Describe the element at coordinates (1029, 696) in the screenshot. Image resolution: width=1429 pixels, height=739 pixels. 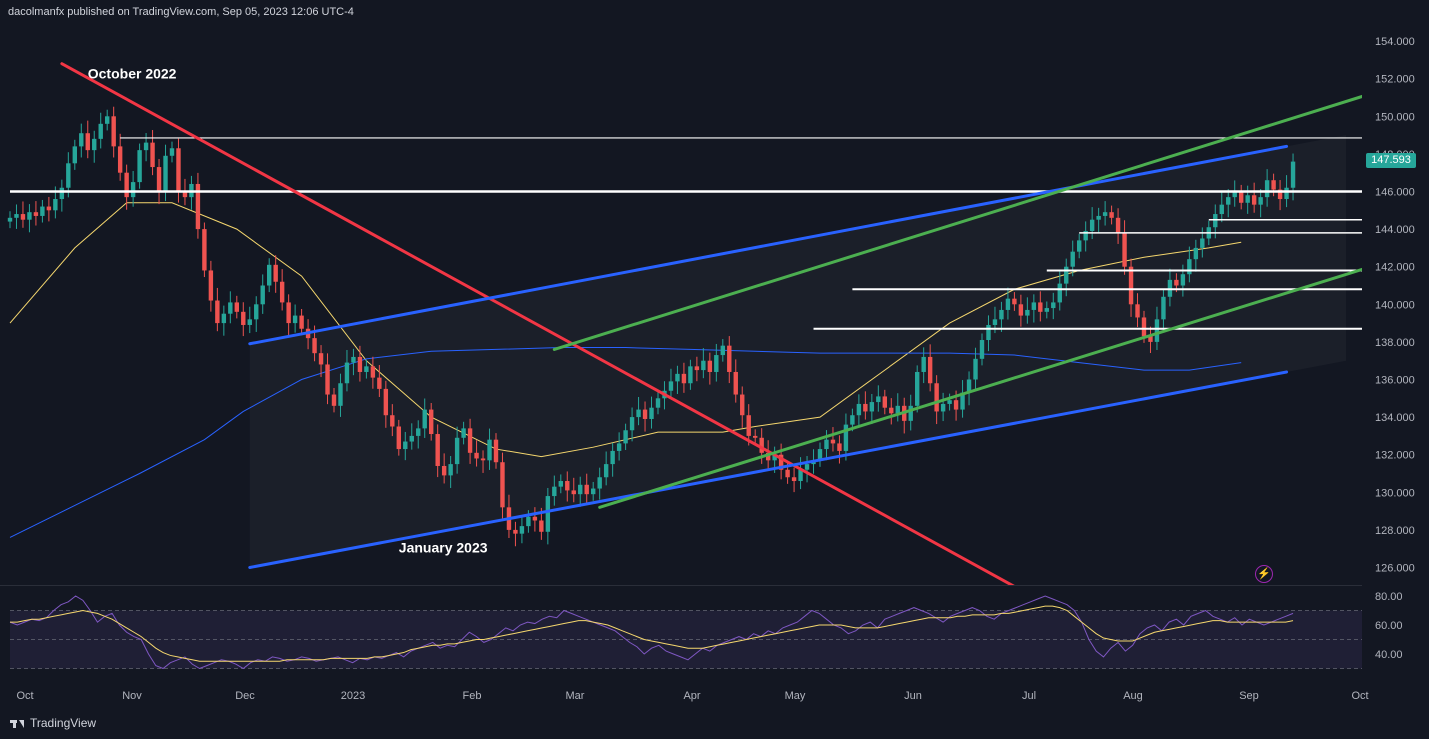
I see `time-tick-label: Jul` at that location.